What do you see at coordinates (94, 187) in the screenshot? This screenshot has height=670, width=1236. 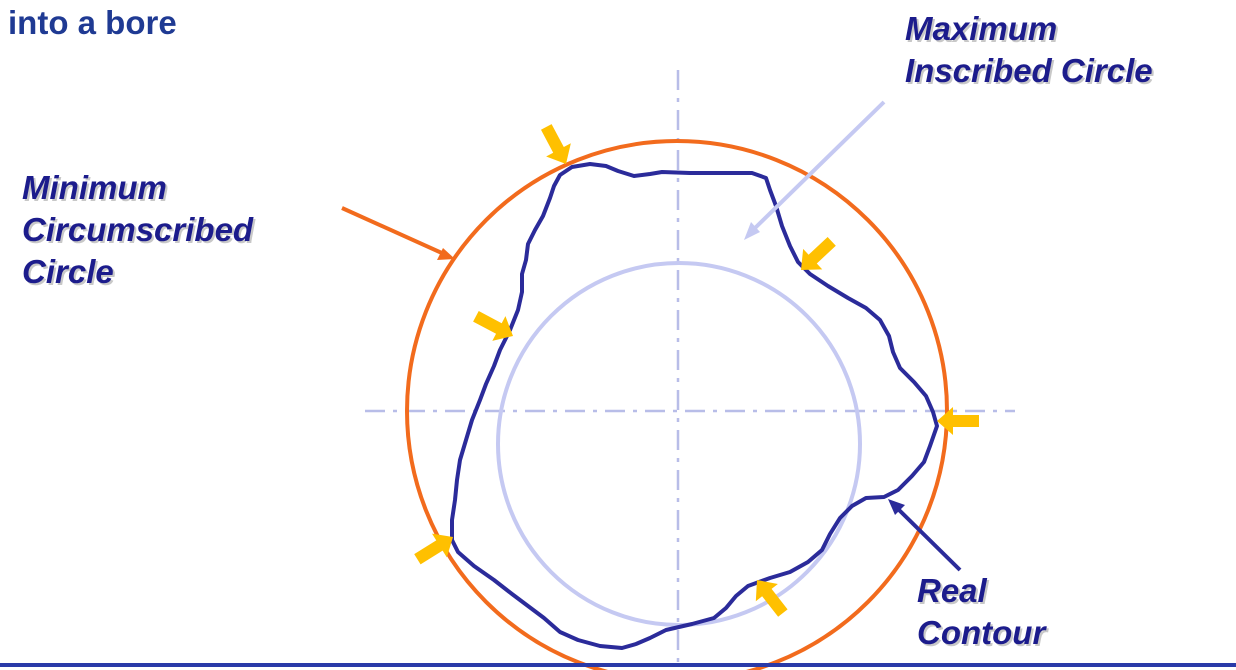 I see `label-line: Minimum` at bounding box center [94, 187].